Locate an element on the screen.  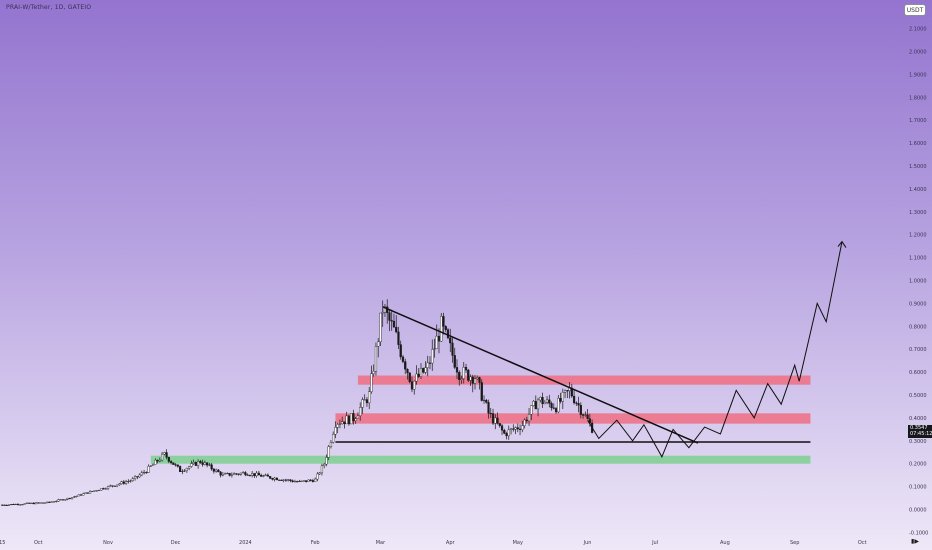
currency-button: USDT is located at coordinates (915, 10).